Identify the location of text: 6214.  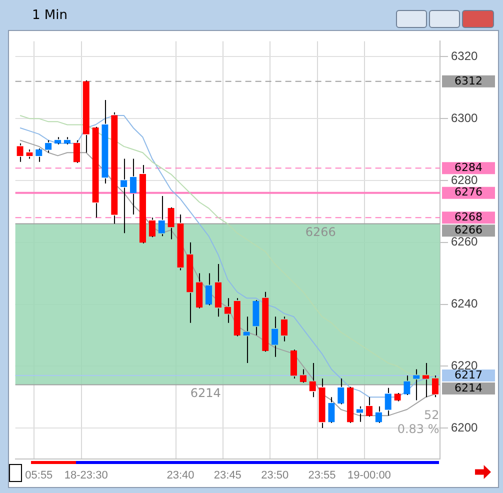
(468, 387).